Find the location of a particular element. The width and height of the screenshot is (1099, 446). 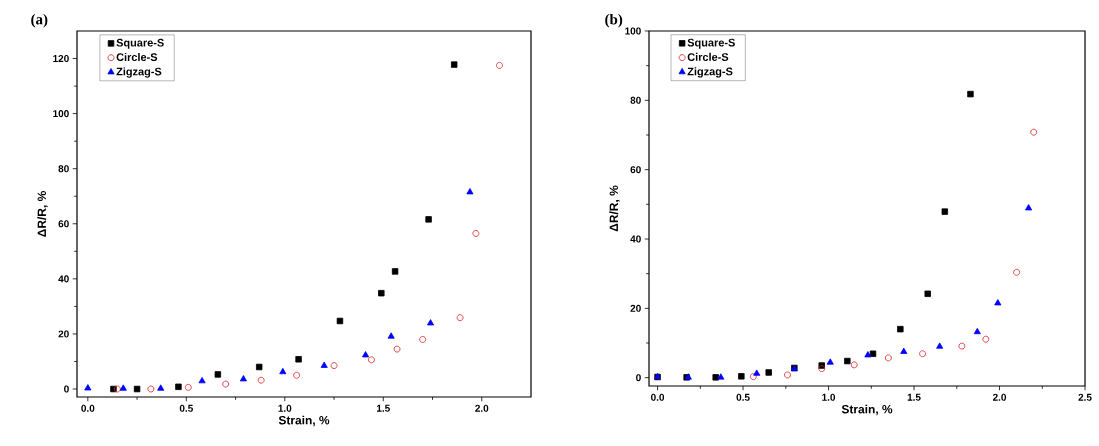

chart-title: (b) is located at coordinates (614, 20).